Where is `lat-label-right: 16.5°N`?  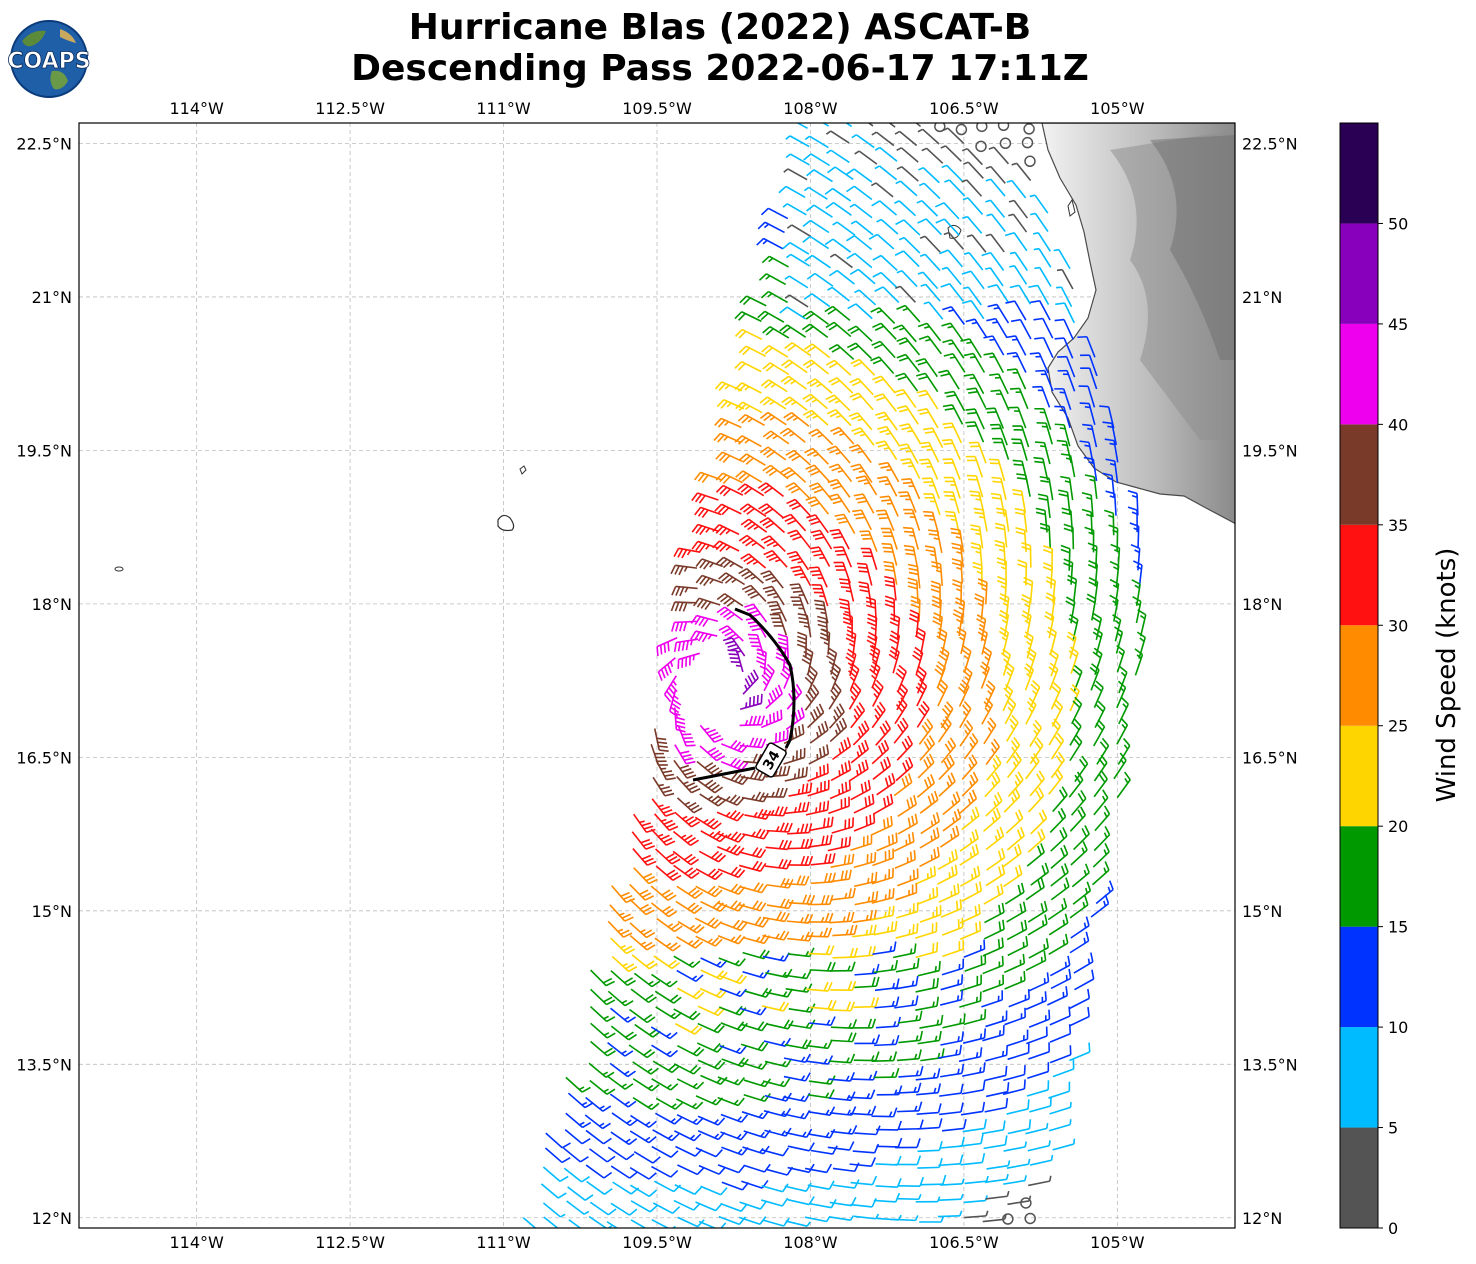 lat-label-right: 16.5°N is located at coordinates (1270, 757).